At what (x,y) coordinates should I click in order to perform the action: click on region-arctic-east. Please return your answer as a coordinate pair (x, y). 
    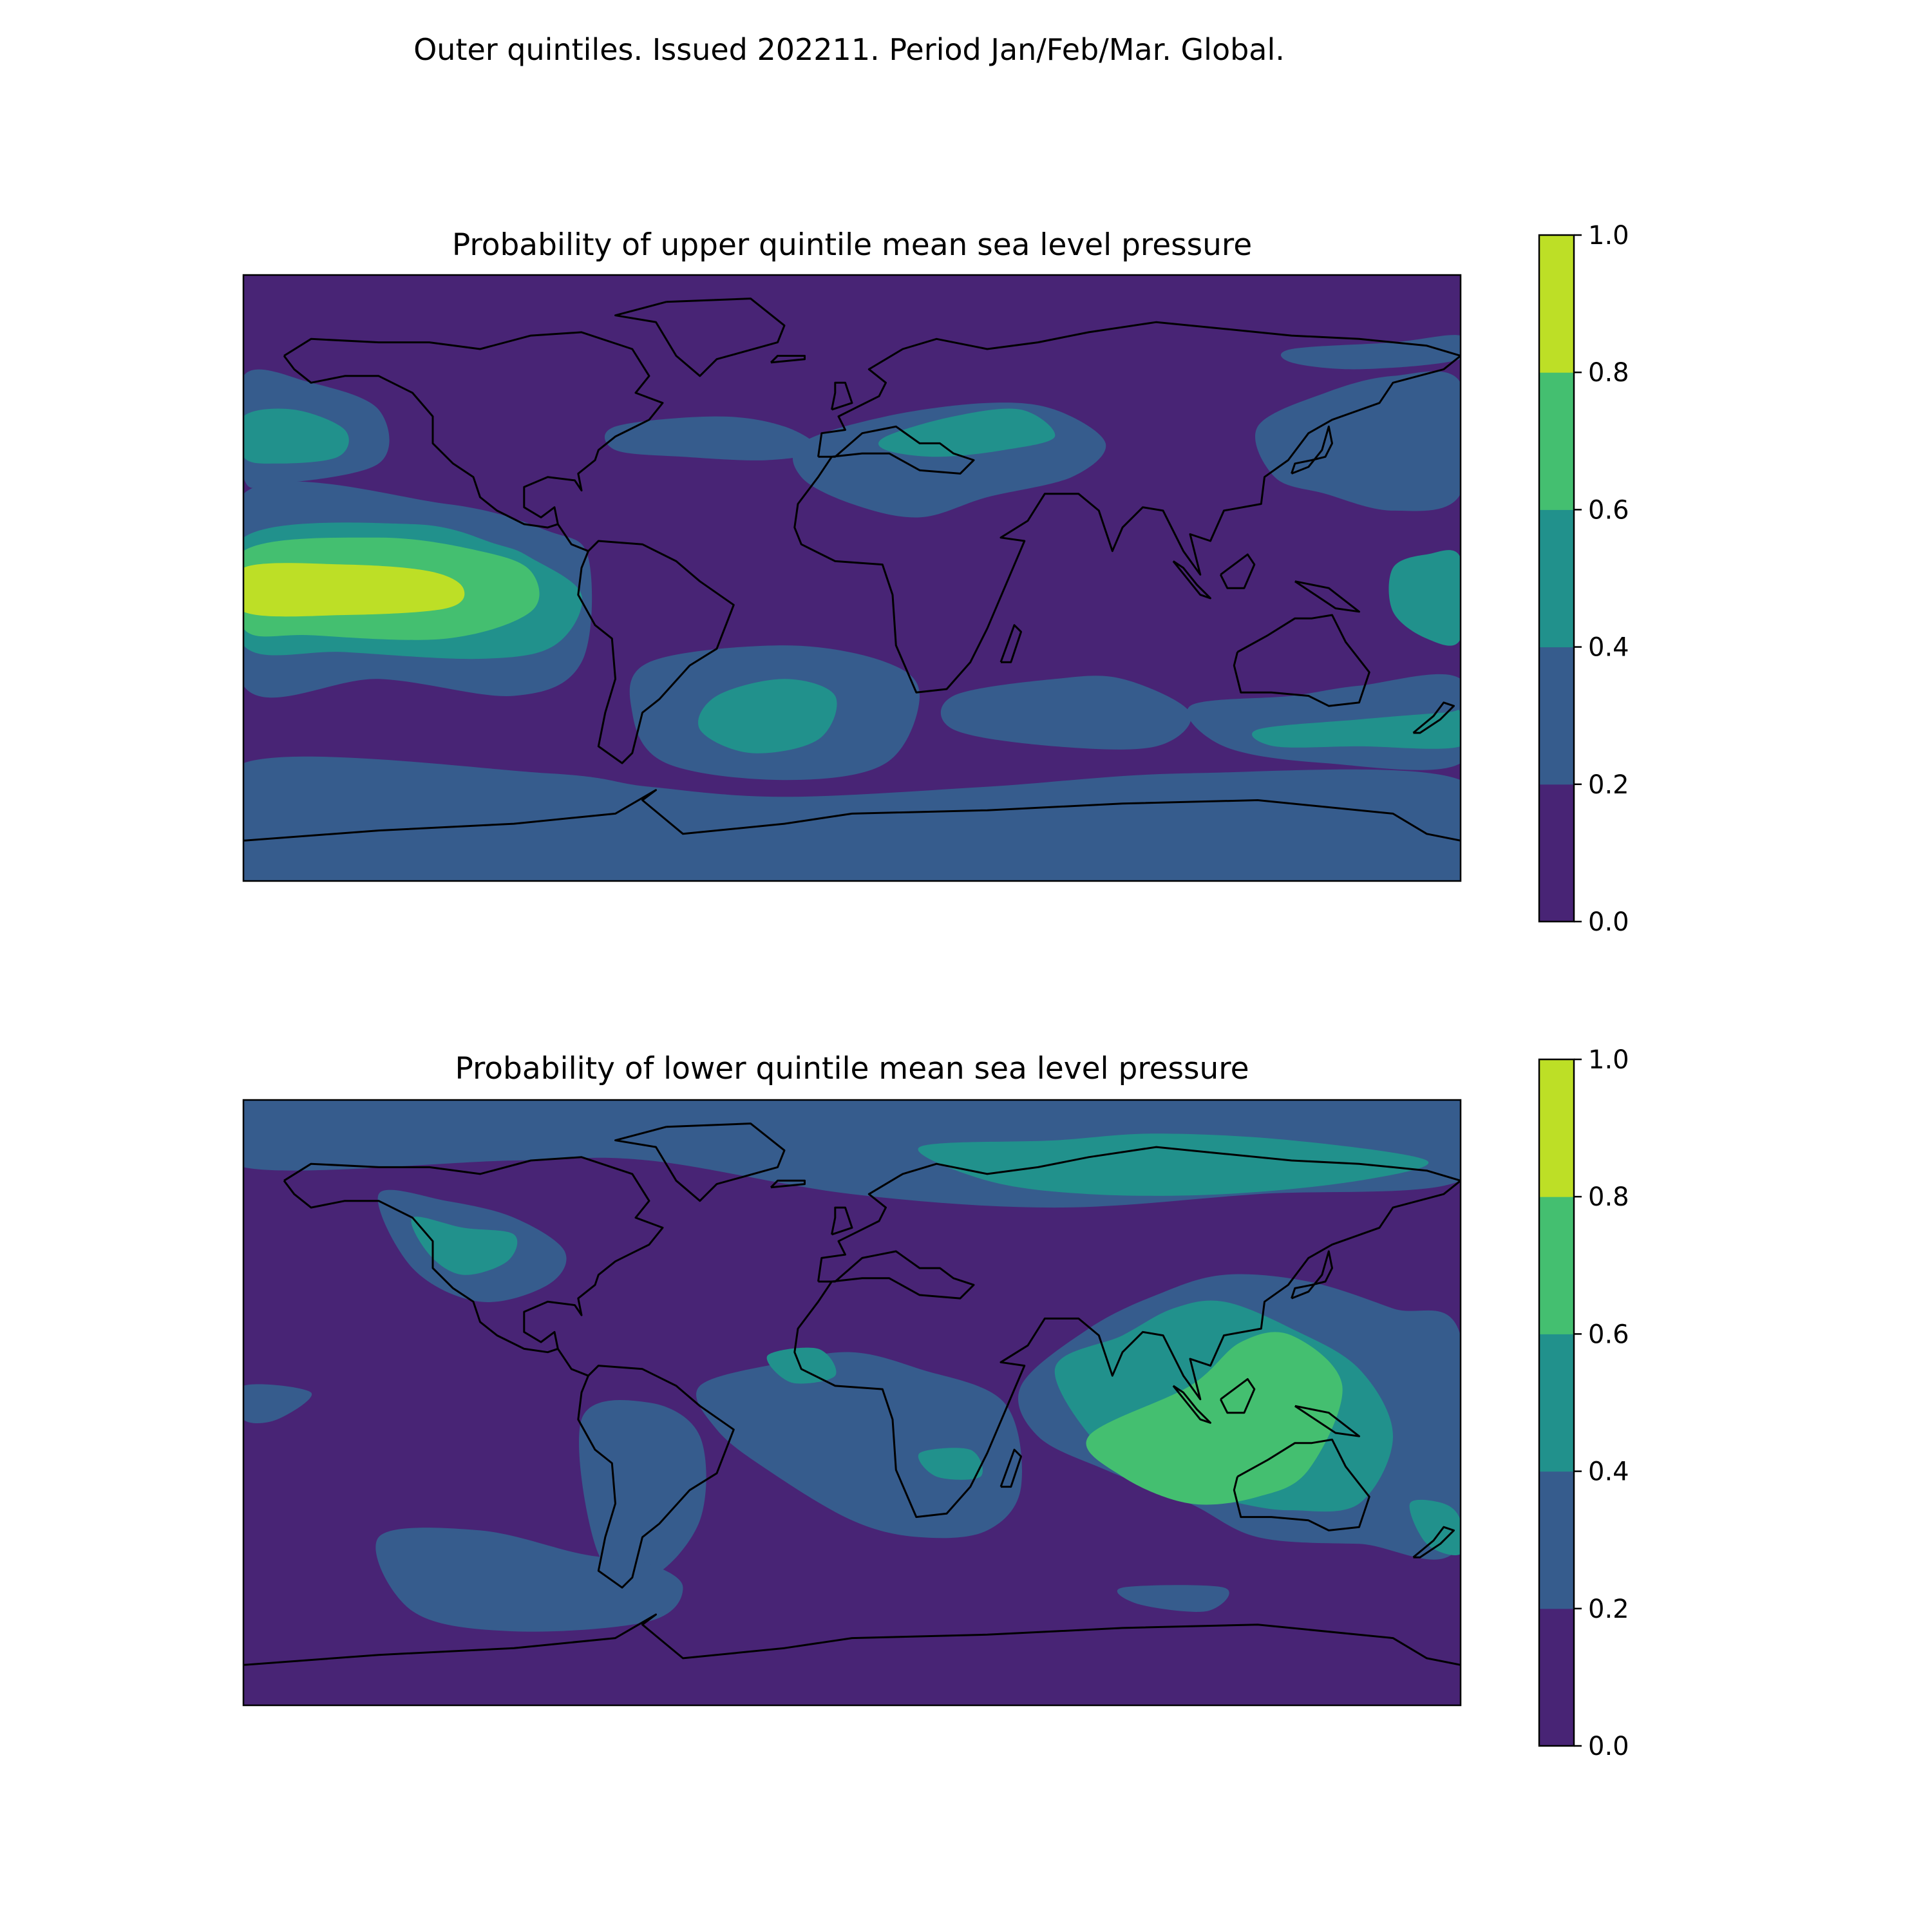
    Looking at the image, I should click on (1371, 352).